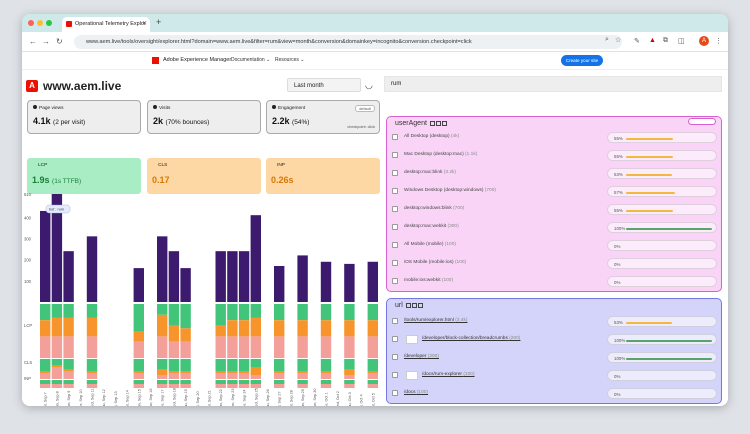 This screenshot has width=750, height=434. Describe the element at coordinates (554, 393) in the screenshot. I see `url-row: /docs (100) 0%` at that location.